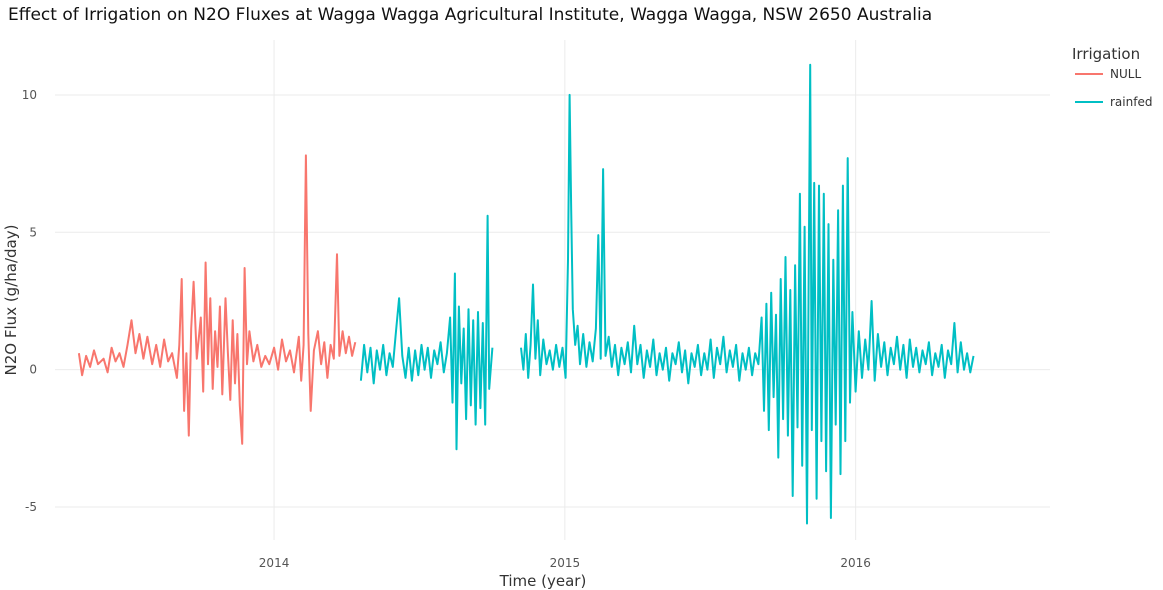 This screenshot has height=590, width=1163. Describe the element at coordinates (543, 581) in the screenshot. I see `x-axis-label: Time (year)` at that location.